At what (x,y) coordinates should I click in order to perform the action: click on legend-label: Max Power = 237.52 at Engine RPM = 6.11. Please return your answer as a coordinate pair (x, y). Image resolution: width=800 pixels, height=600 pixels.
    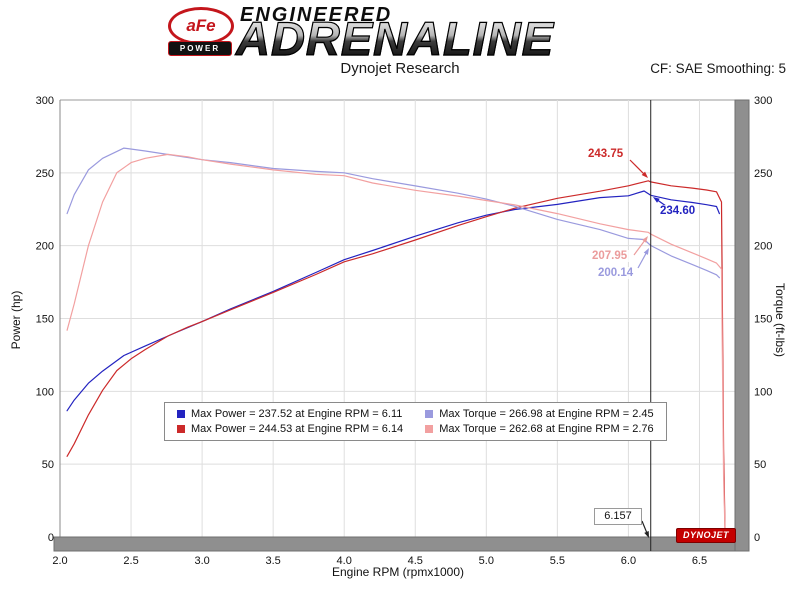
    Looking at the image, I should click on (297, 414).